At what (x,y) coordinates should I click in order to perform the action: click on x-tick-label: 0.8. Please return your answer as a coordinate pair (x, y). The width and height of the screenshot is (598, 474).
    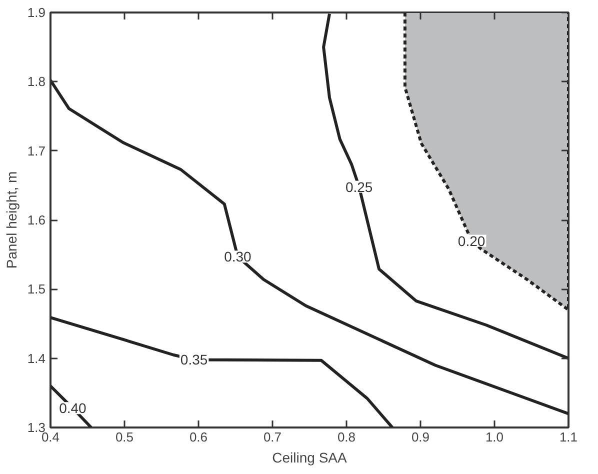
    Looking at the image, I should click on (346, 437).